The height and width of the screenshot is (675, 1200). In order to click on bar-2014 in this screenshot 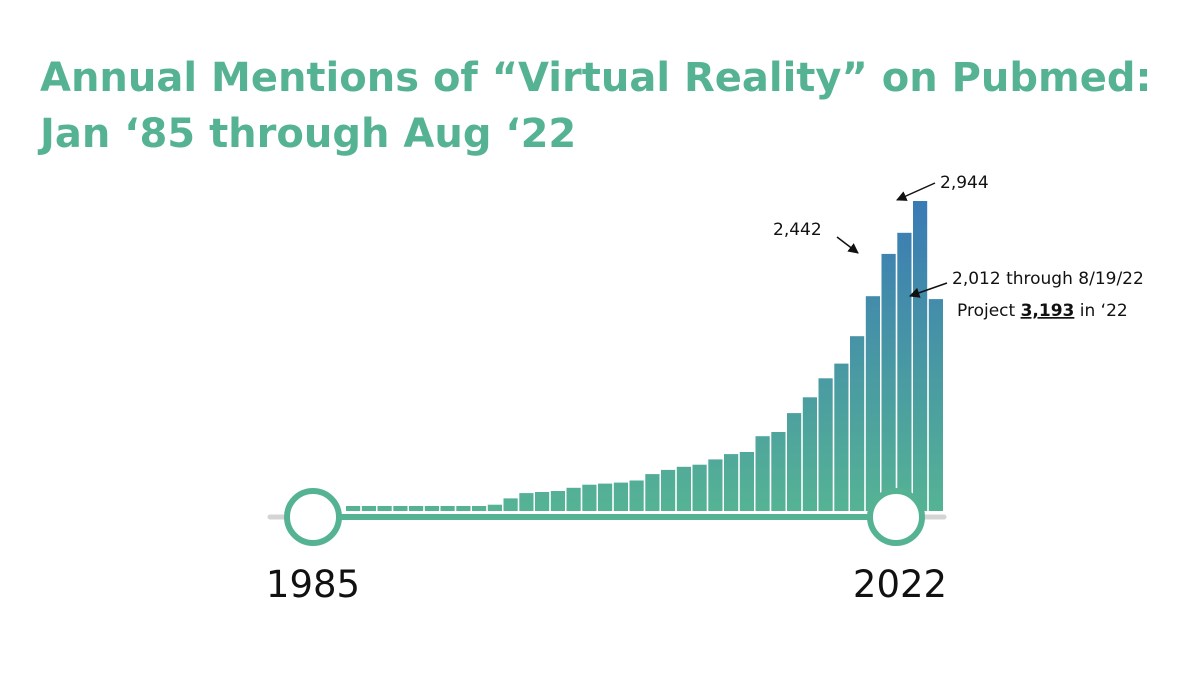, I will do `click(809, 454)`.